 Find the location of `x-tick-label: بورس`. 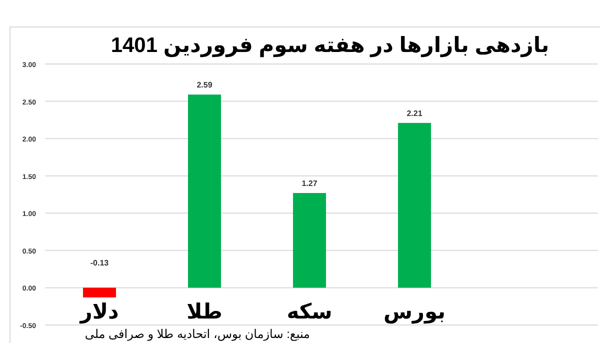

x-tick-label: بورس is located at coordinates (414, 312).